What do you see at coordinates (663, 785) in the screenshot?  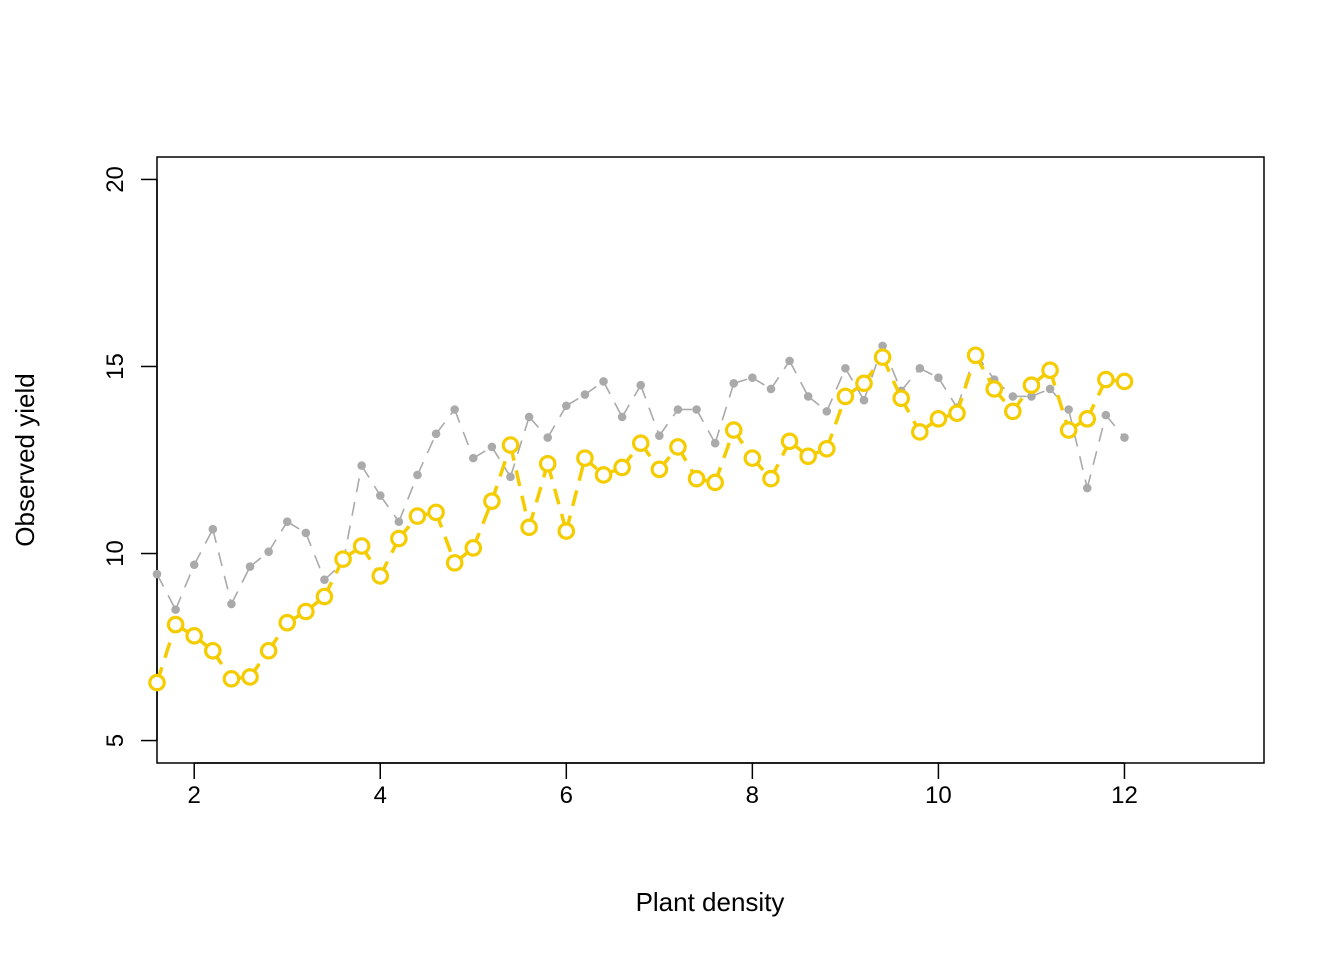 I see `x-axis: 2 4 6 8 10 12` at bounding box center [663, 785].